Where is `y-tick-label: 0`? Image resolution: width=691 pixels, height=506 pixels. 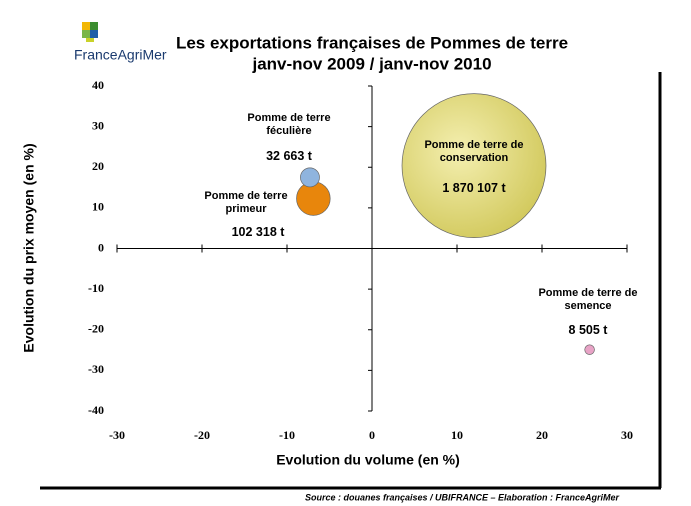 y-tick-label: 0 is located at coordinates (101, 247).